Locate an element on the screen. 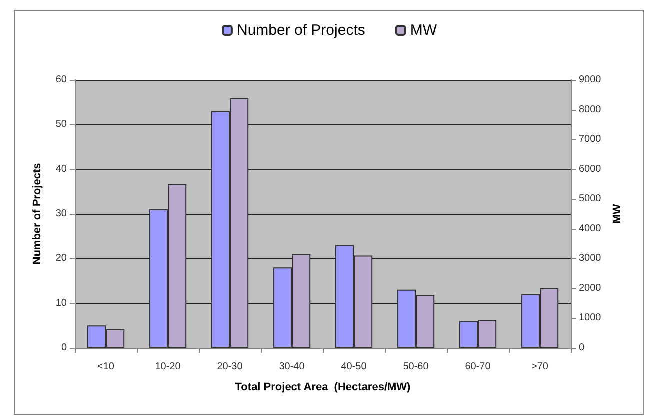  y2-tick-label: 9000 is located at coordinates (590, 80).